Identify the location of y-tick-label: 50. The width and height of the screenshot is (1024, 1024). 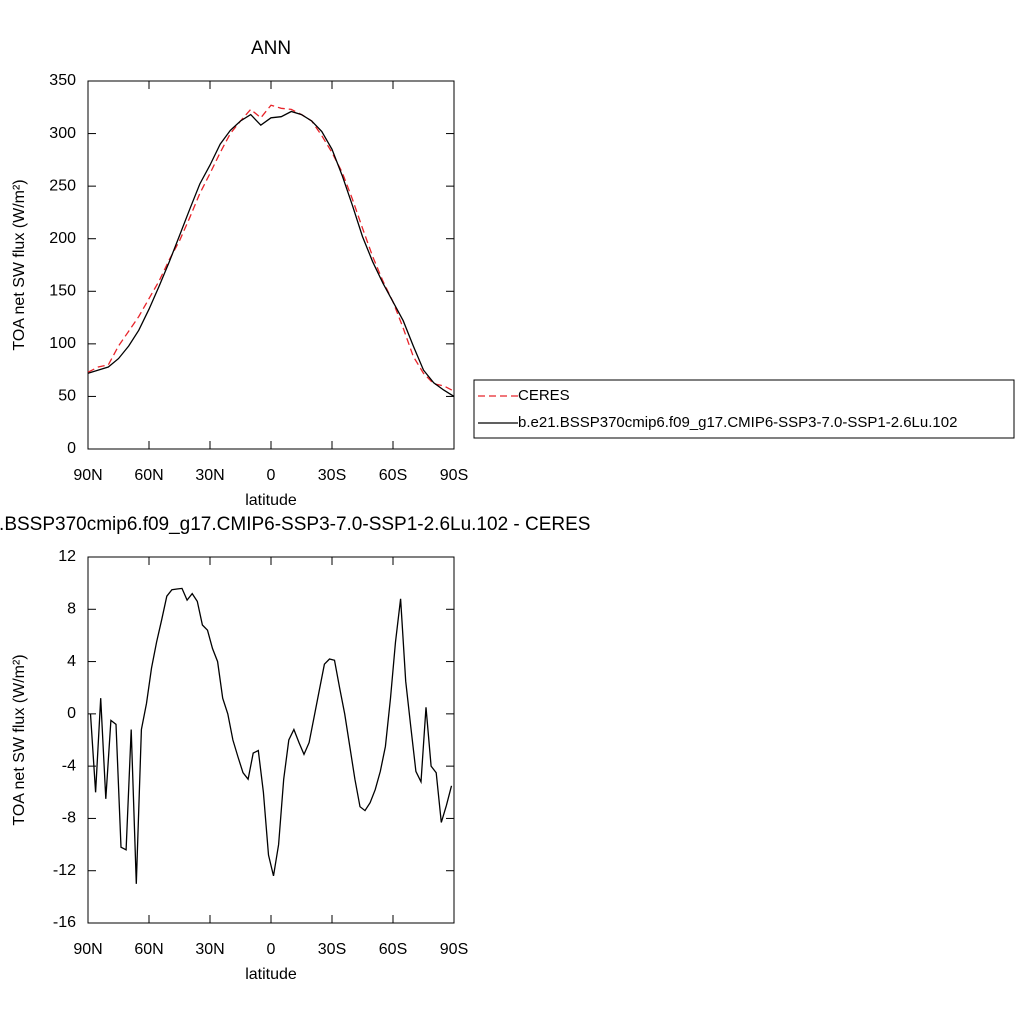
(67, 396).